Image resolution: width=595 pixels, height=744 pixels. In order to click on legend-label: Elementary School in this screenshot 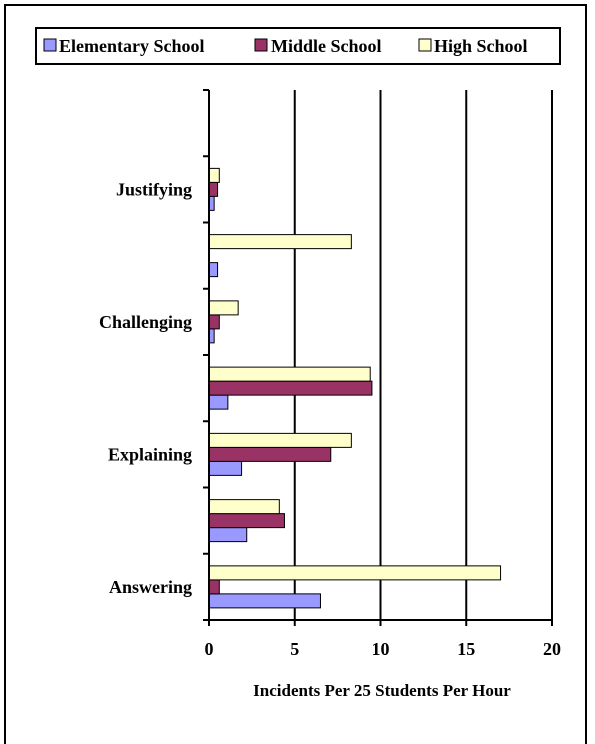, I will do `click(132, 46)`.